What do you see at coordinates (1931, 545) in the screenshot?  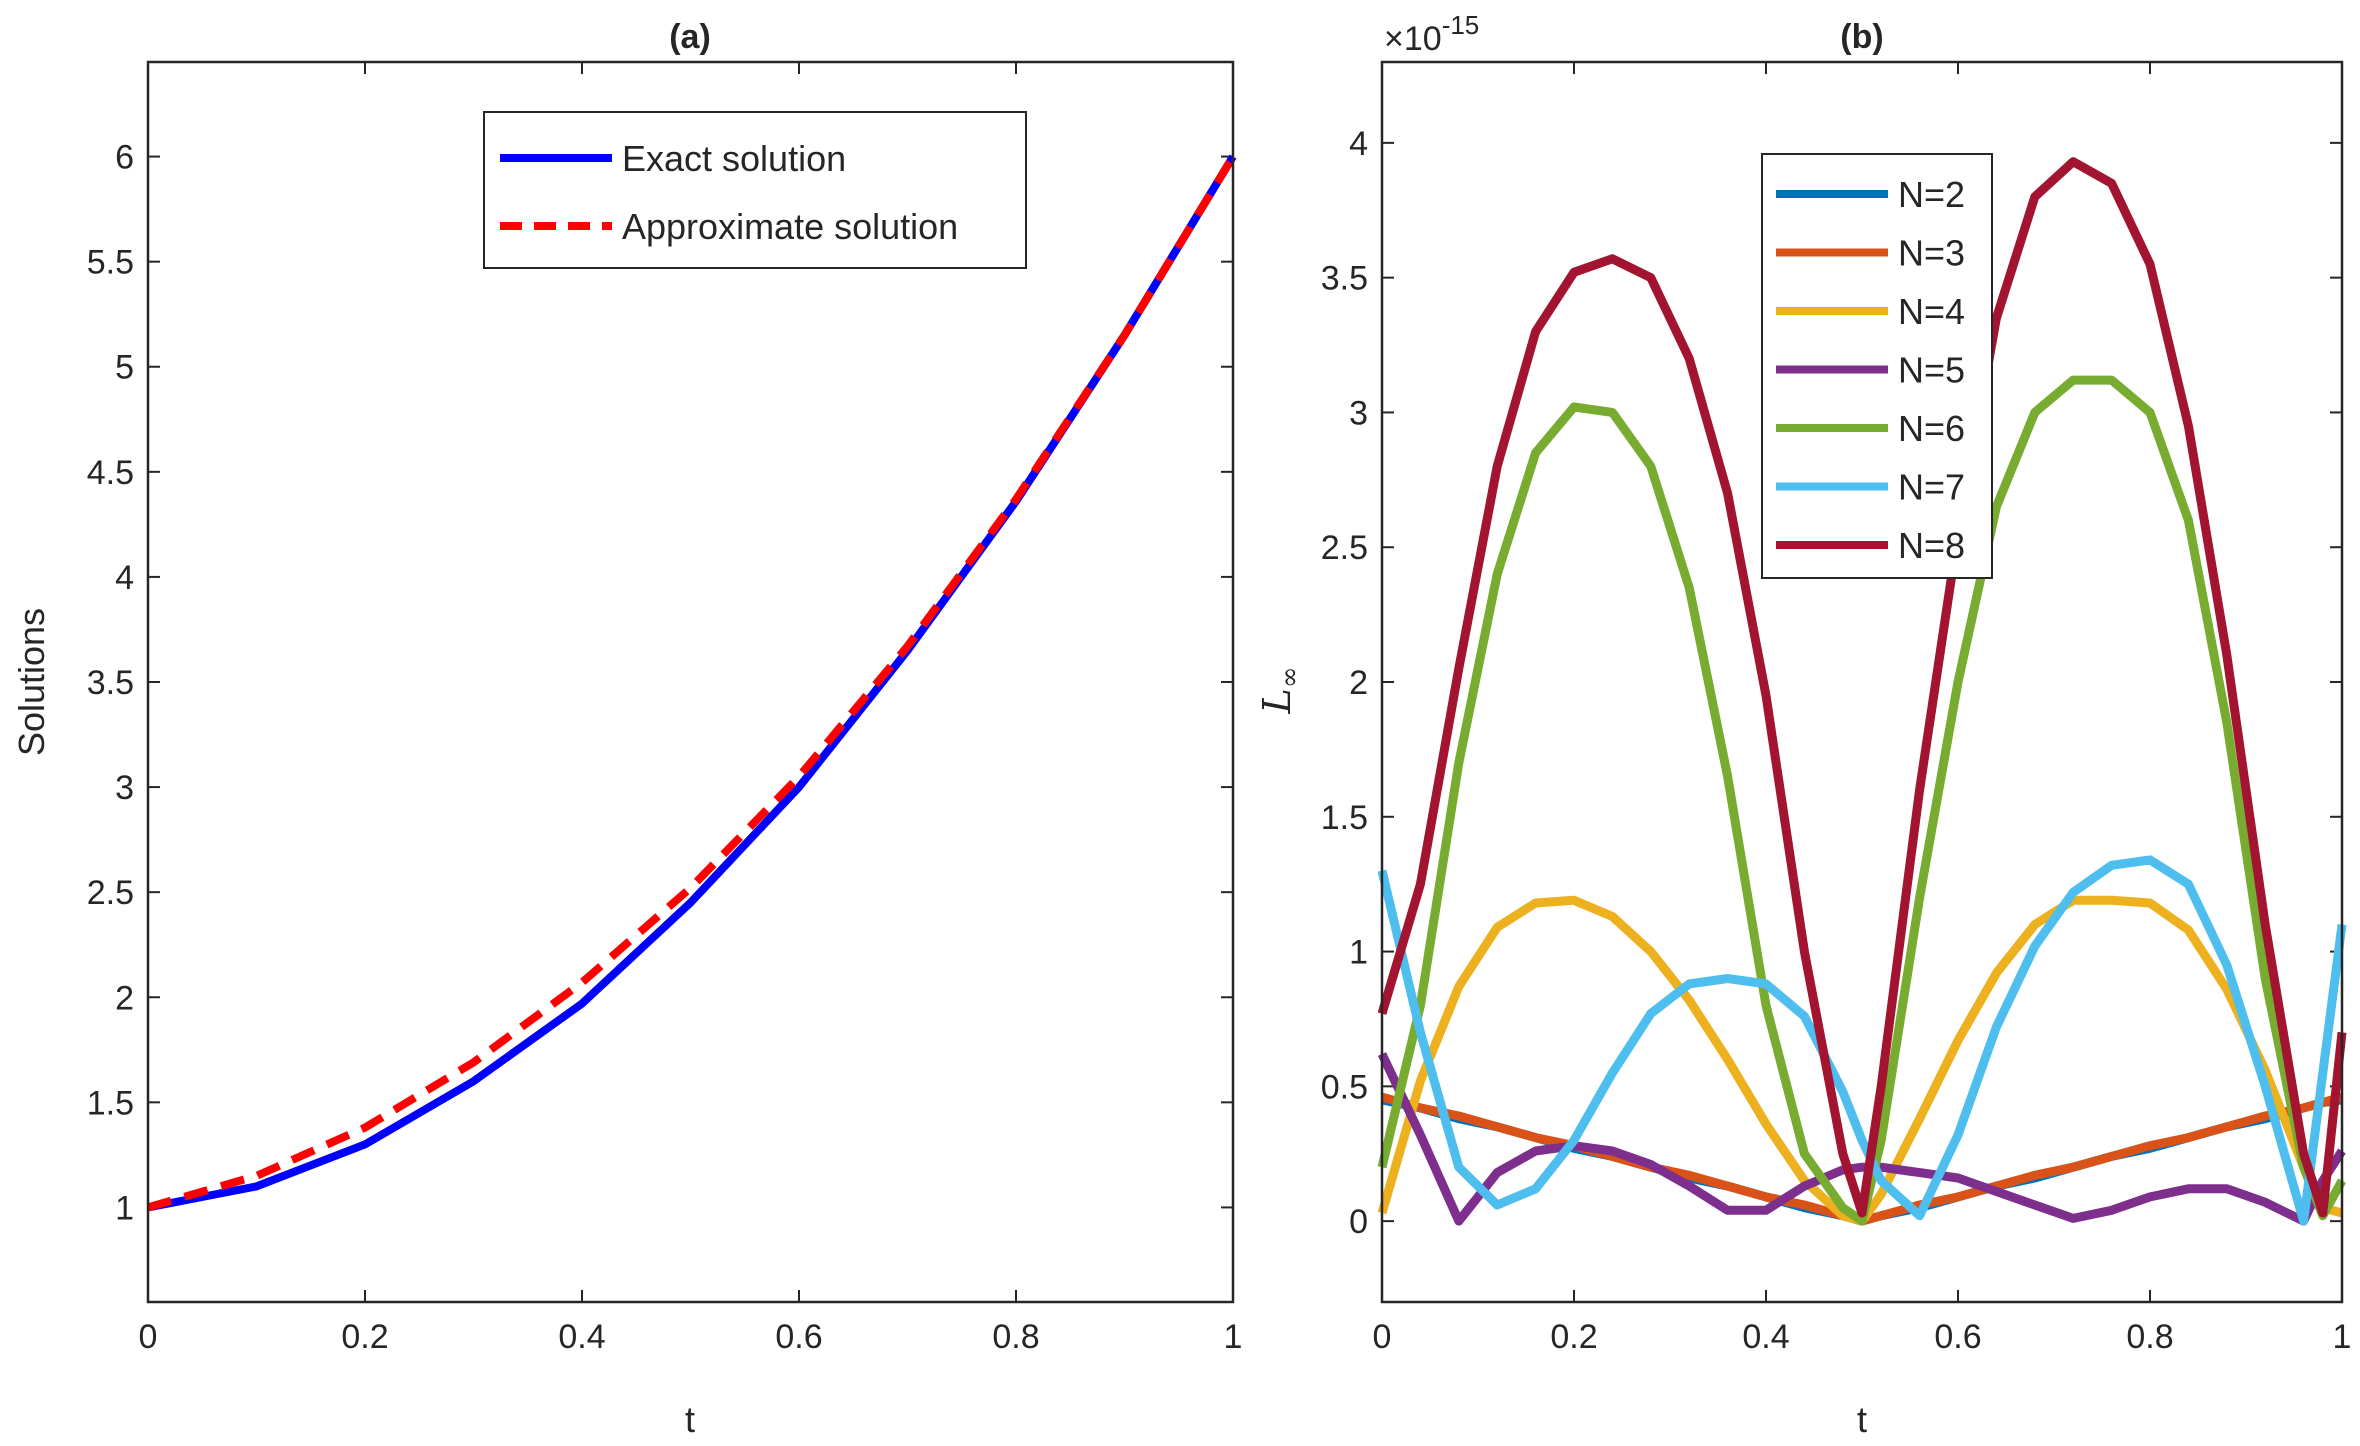 I see `legend-label-n-8: N=8` at bounding box center [1931, 545].